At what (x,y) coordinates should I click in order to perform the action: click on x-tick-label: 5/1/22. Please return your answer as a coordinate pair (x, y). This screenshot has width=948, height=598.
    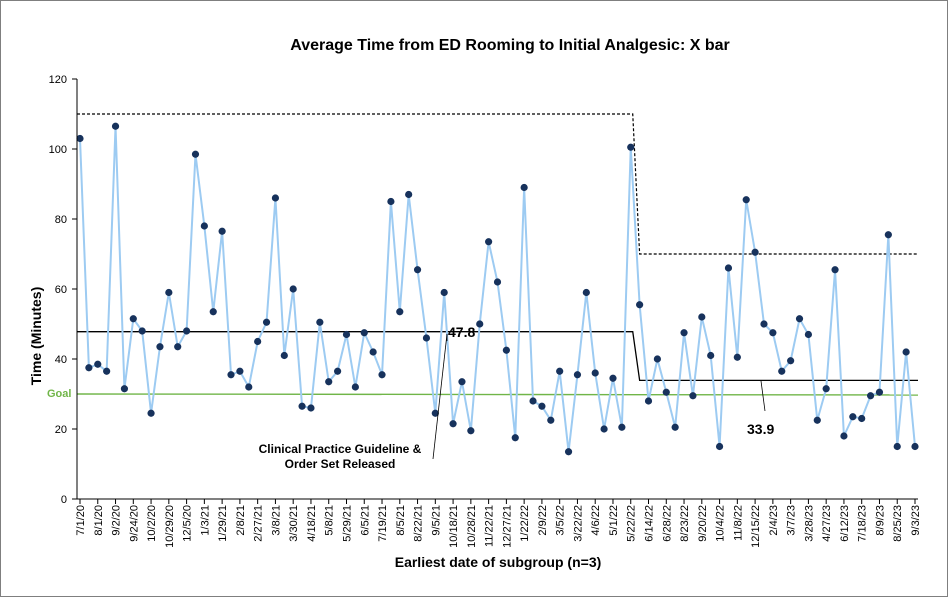
    Looking at the image, I should click on (614, 520).